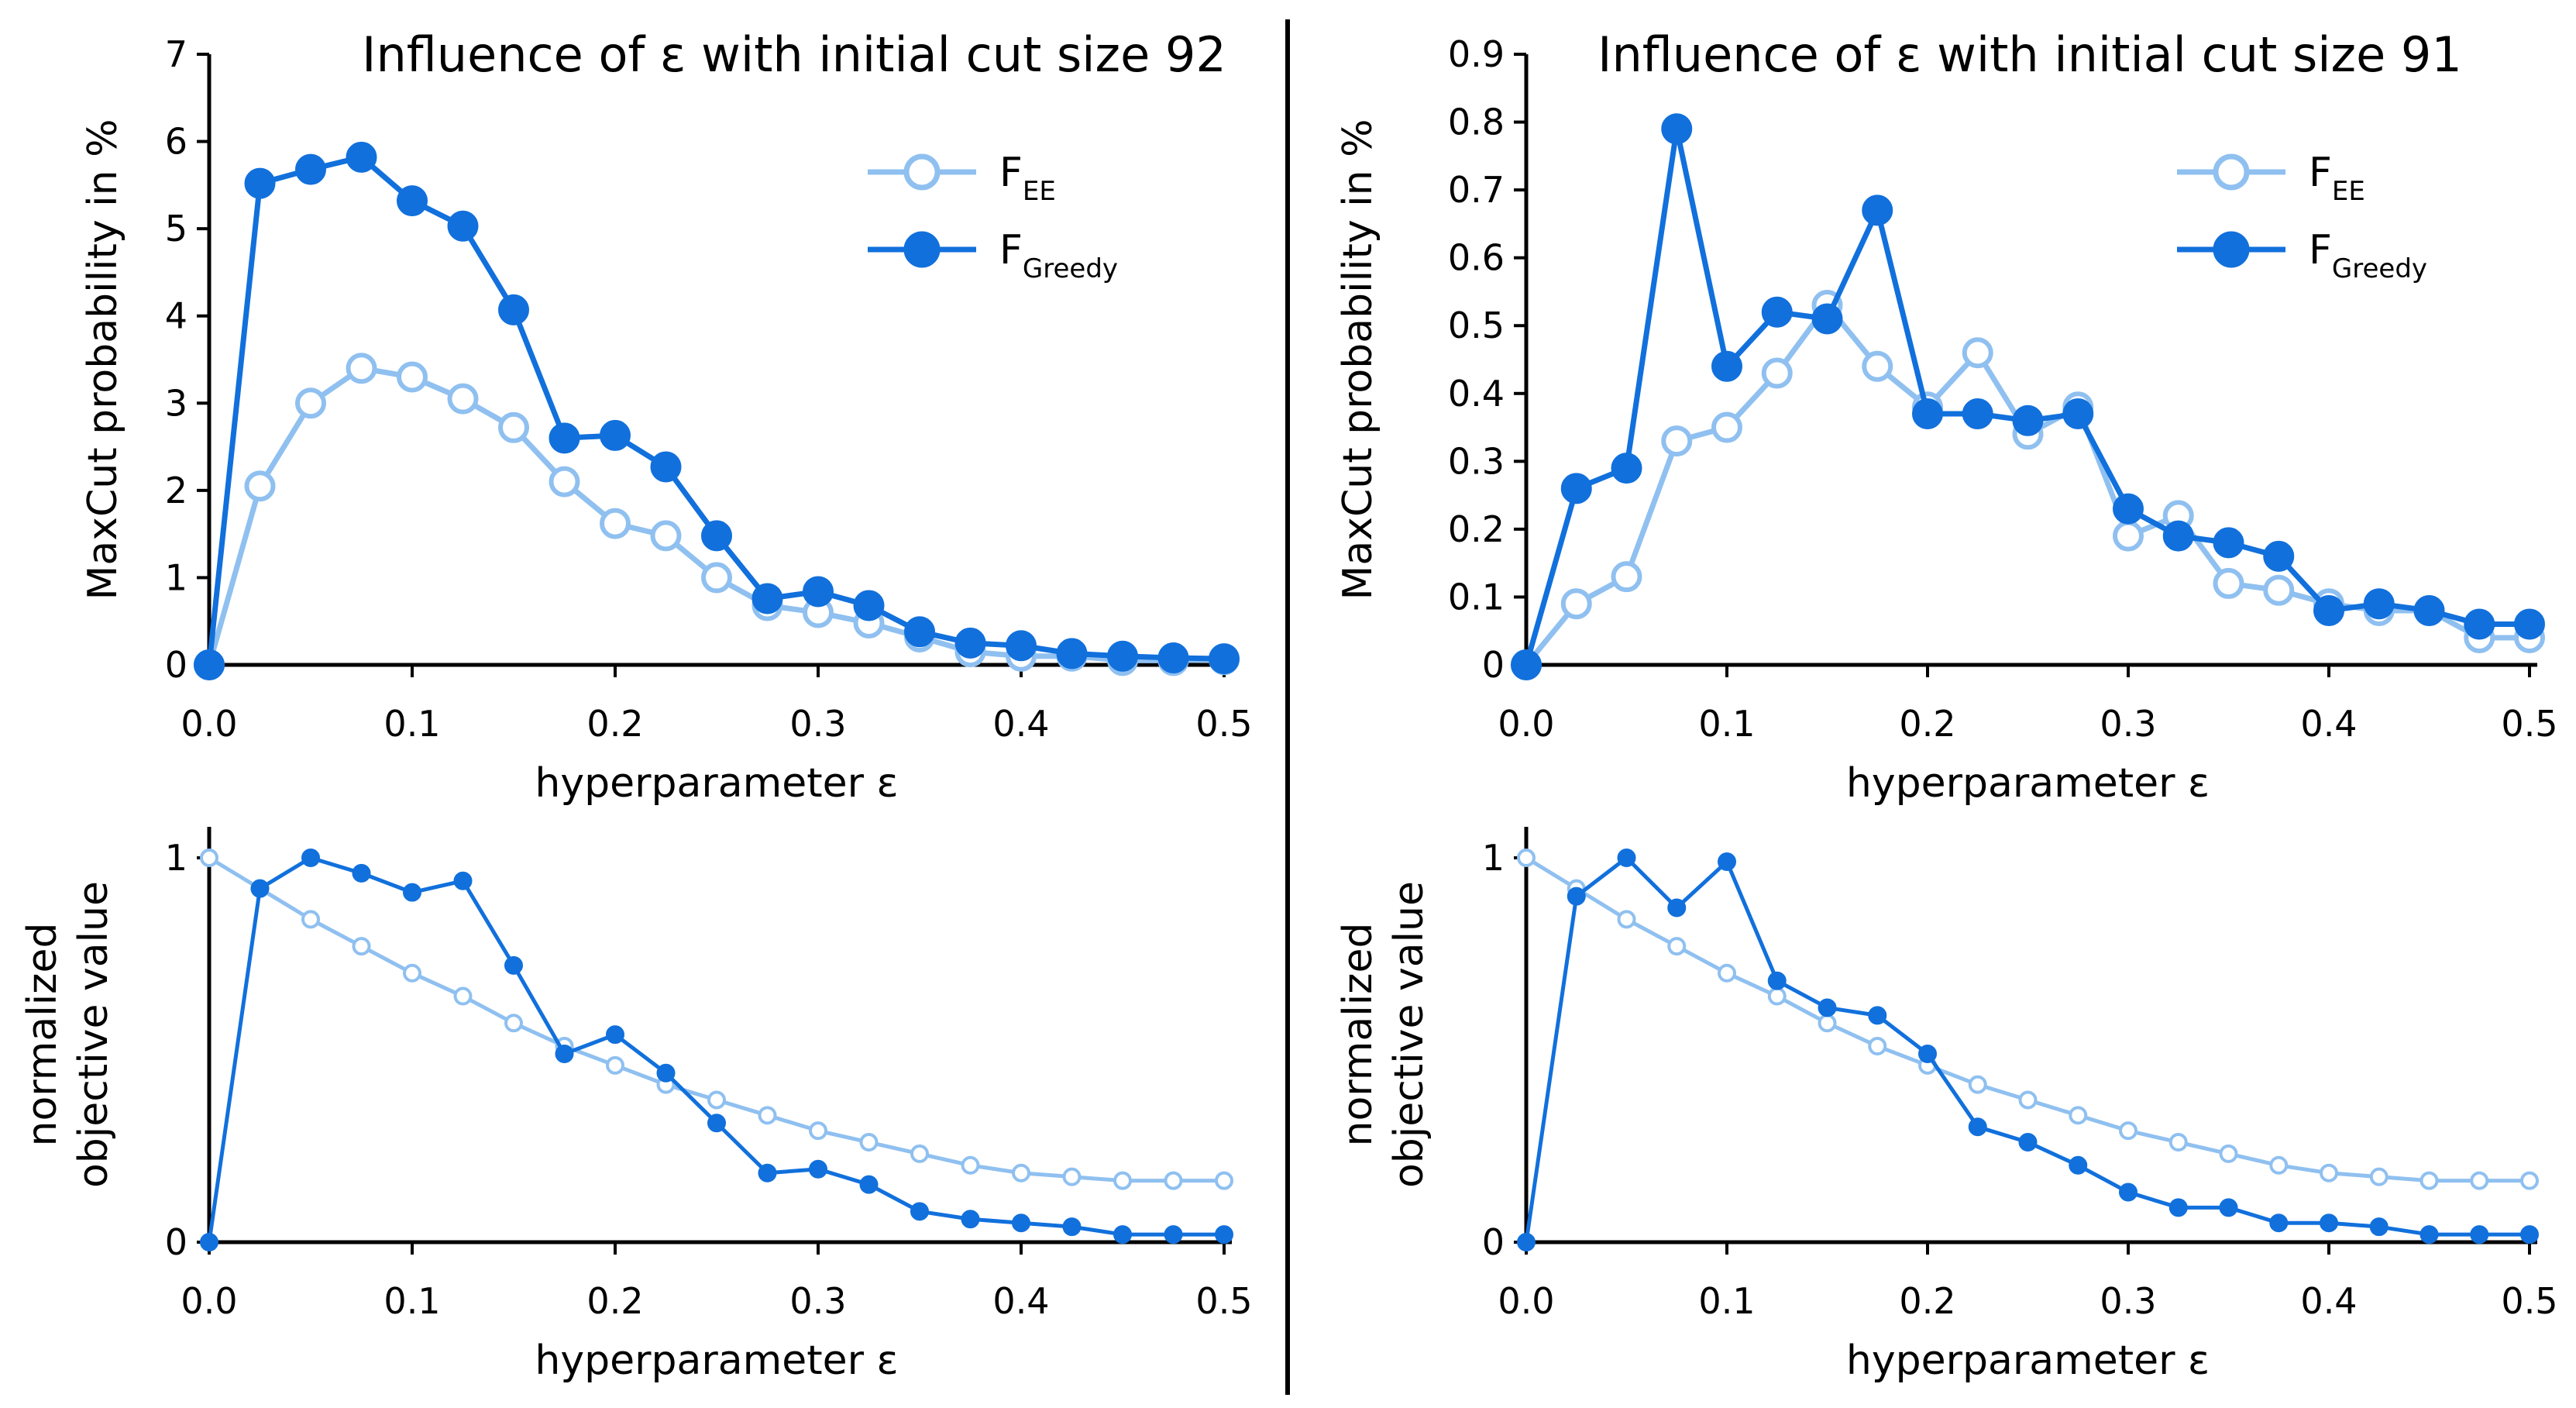 The width and height of the screenshot is (2576, 1408). What do you see at coordinates (1476, 529) in the screenshot?
I see `y-tick-label: 0.2` at bounding box center [1476, 529].